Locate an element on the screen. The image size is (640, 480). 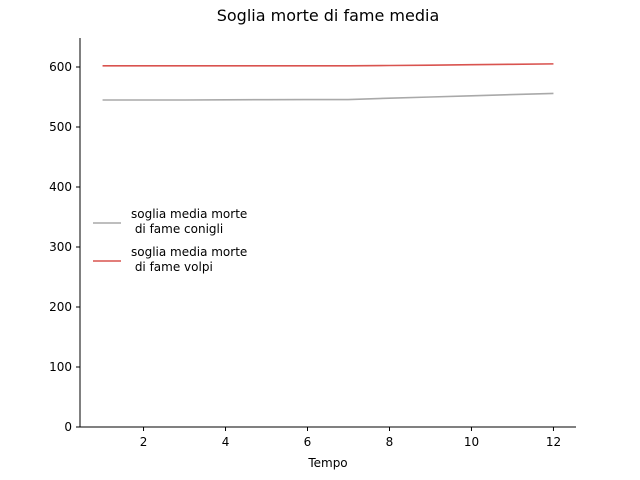
y-tick-label: 600 is located at coordinates (60, 67).